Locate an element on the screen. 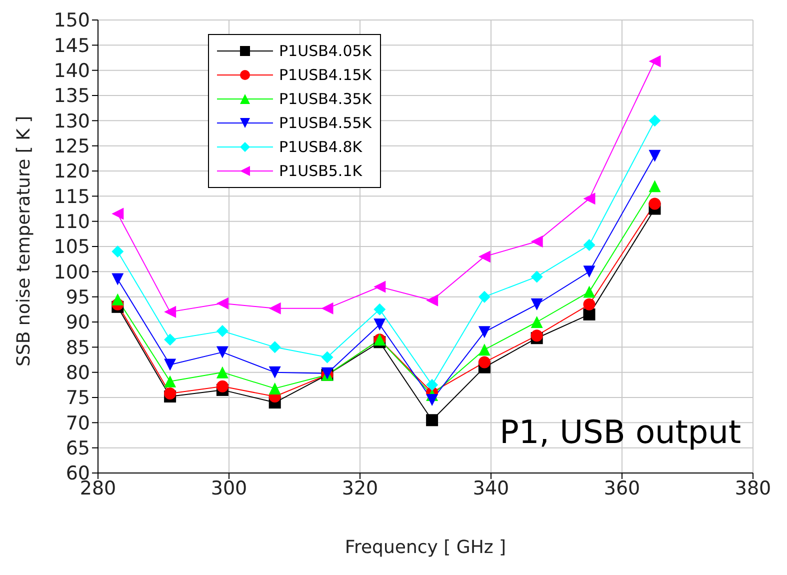  legend-label: P1USB4.55K is located at coordinates (325, 123).